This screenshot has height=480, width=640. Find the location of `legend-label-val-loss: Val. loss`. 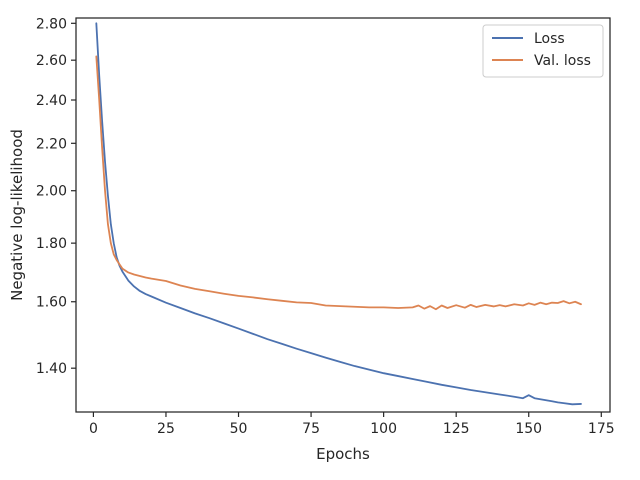

legend-label-val-loss: Val. loss is located at coordinates (562, 61).